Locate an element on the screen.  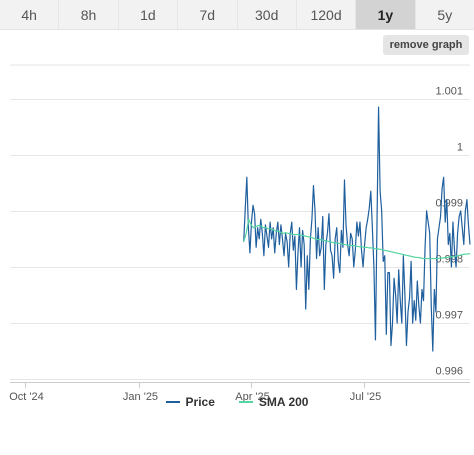
y-tick-label: 0.997 is located at coordinates (449, 316).